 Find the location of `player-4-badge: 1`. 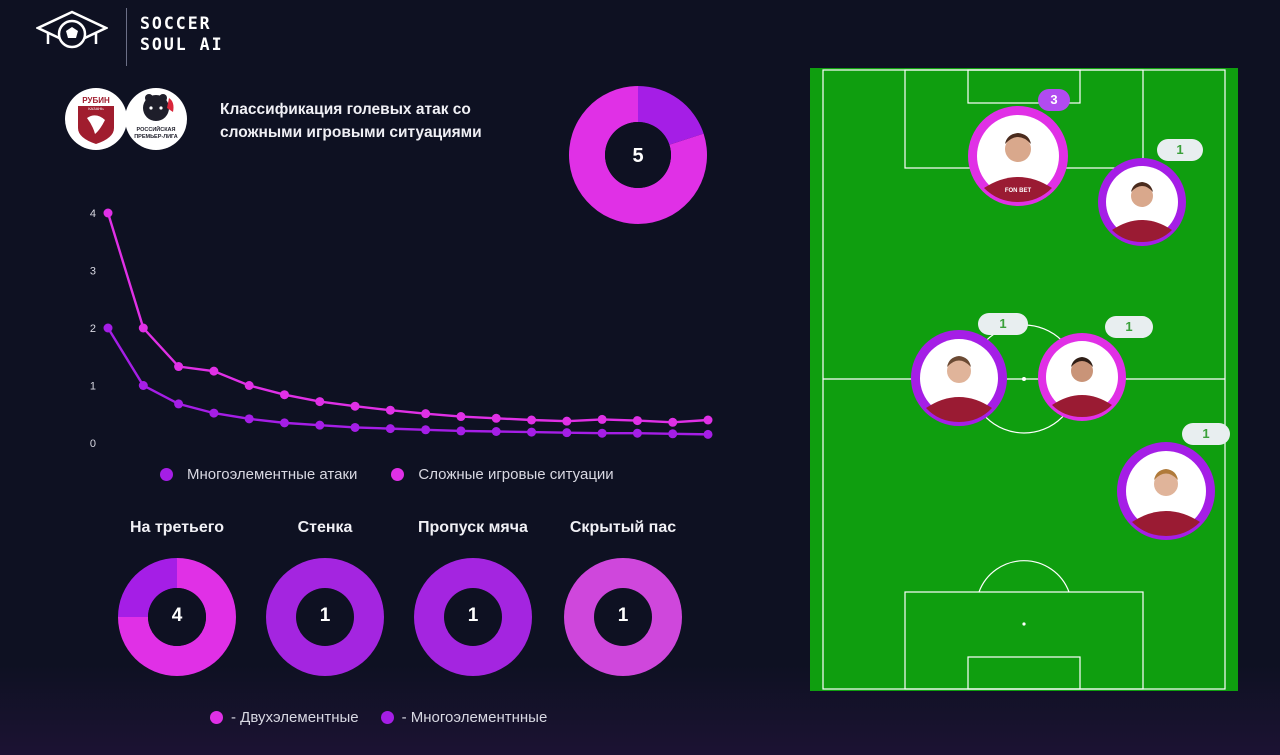

player-4-badge: 1 is located at coordinates (1129, 327).